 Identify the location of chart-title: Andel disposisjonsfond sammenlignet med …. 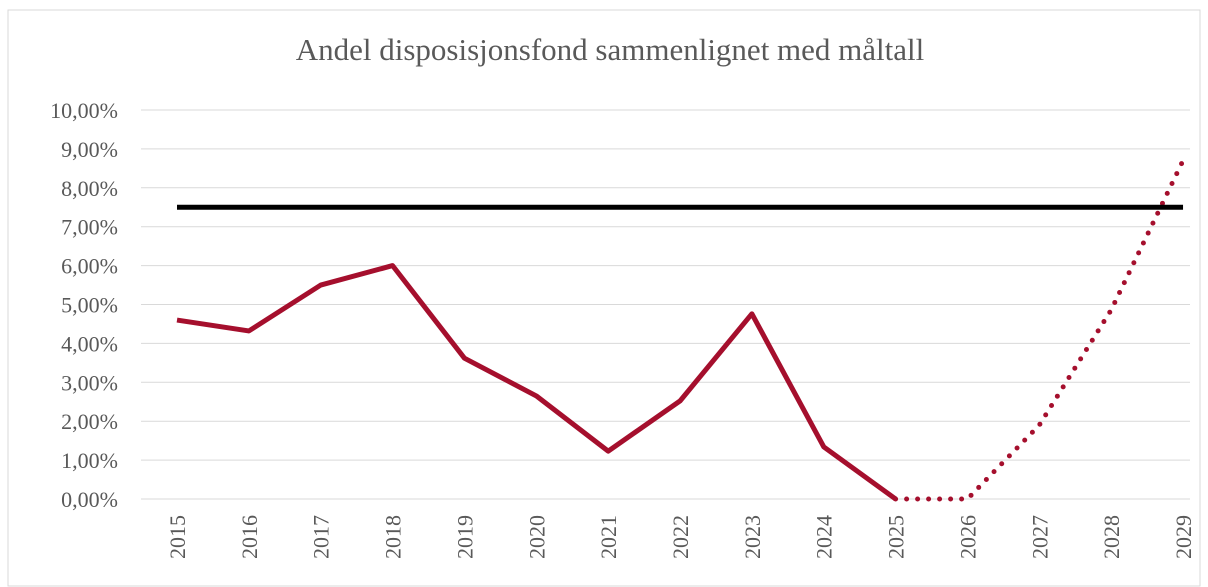
(610, 49).